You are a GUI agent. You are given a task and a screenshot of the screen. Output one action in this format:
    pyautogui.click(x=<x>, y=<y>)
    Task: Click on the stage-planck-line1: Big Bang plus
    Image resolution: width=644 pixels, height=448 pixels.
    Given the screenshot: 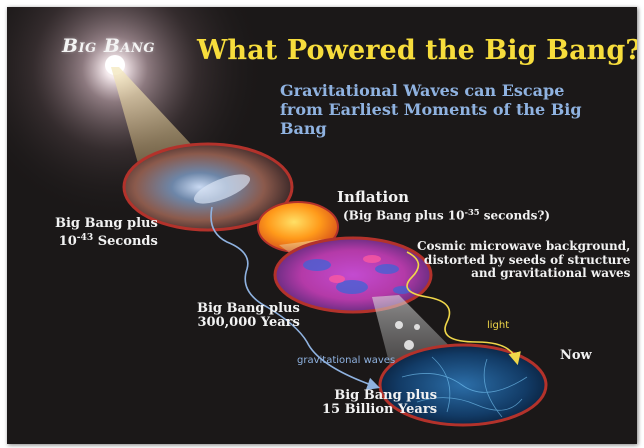 What is the action you would take?
    pyautogui.click(x=106, y=224)
    